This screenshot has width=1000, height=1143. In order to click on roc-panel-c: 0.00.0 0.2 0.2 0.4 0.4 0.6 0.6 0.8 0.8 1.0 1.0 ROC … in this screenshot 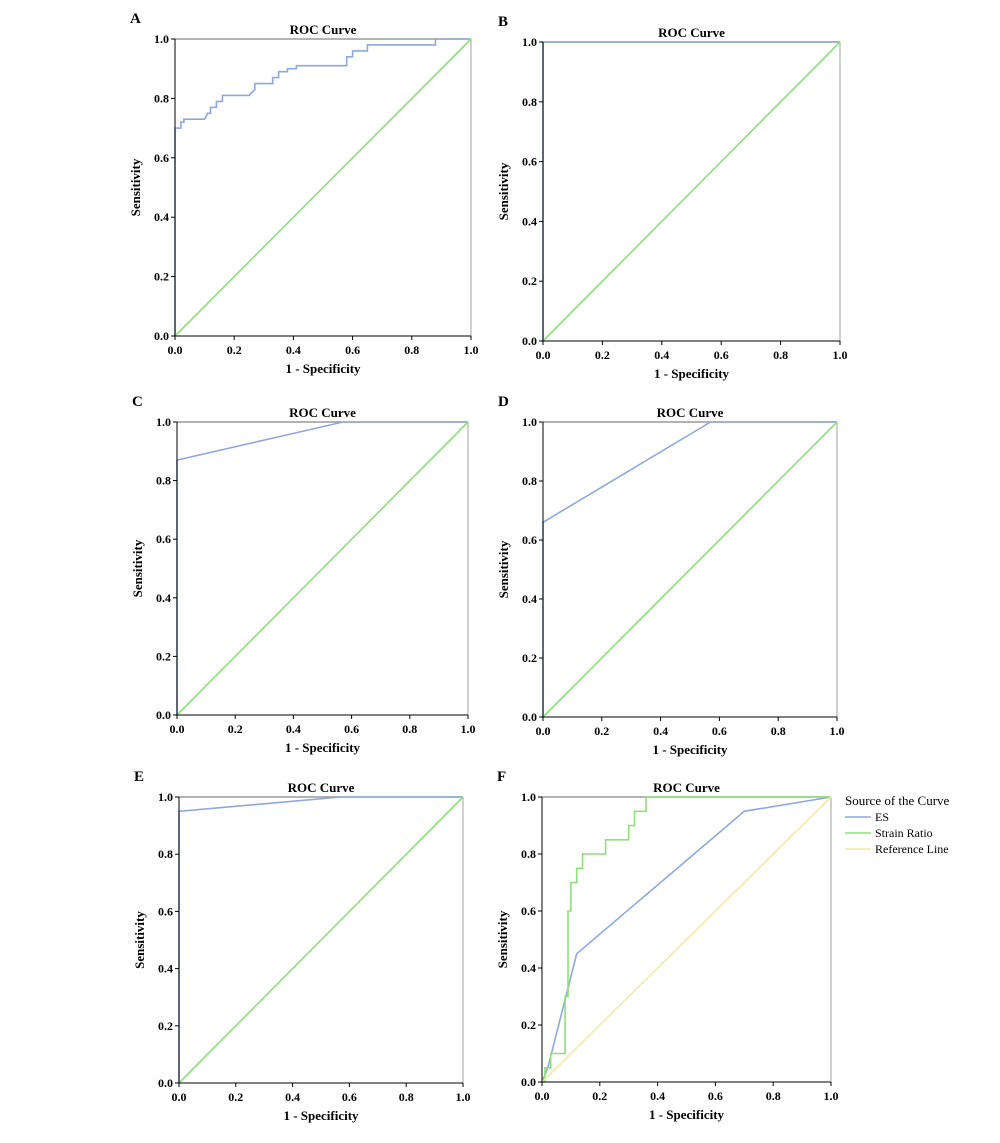, I will do `click(303, 574)`.